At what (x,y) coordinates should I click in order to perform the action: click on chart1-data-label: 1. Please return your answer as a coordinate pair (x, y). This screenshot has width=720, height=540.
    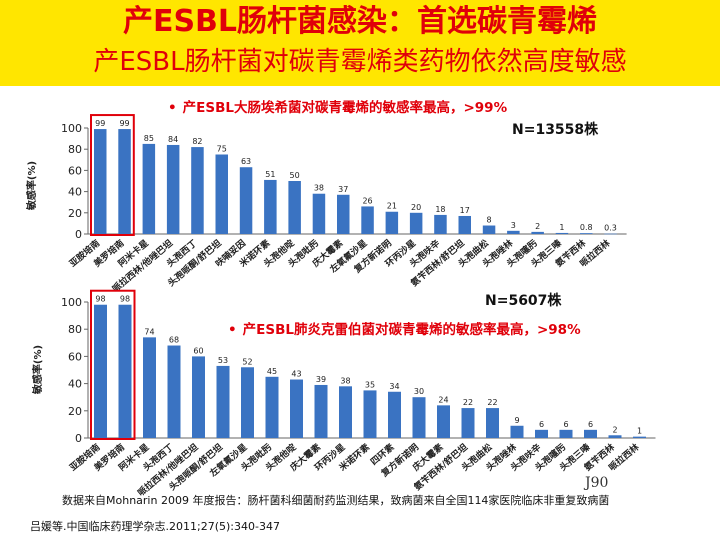
    Looking at the image, I should click on (561, 227).